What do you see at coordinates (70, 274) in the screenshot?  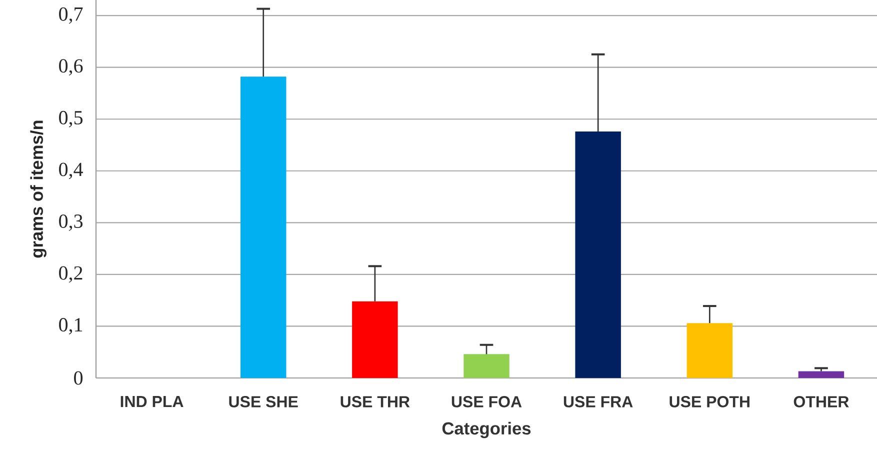 I see `y-tick-label: 0,2` at bounding box center [70, 274].